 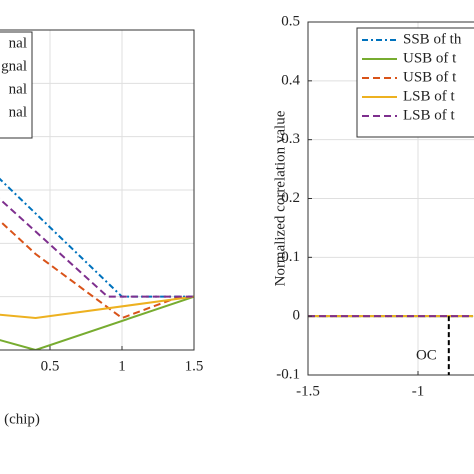 What do you see at coordinates (288, 374) in the screenshot?
I see `y-tick-label: -0.1` at bounding box center [288, 374].